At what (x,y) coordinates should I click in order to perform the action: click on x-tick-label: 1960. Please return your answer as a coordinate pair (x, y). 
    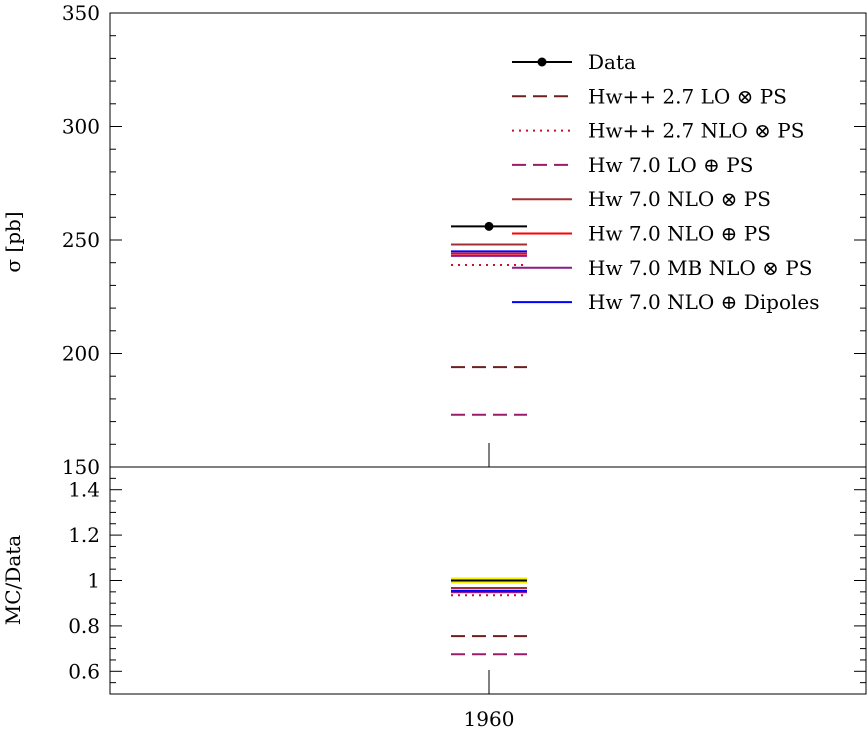
    Looking at the image, I should click on (489, 719).